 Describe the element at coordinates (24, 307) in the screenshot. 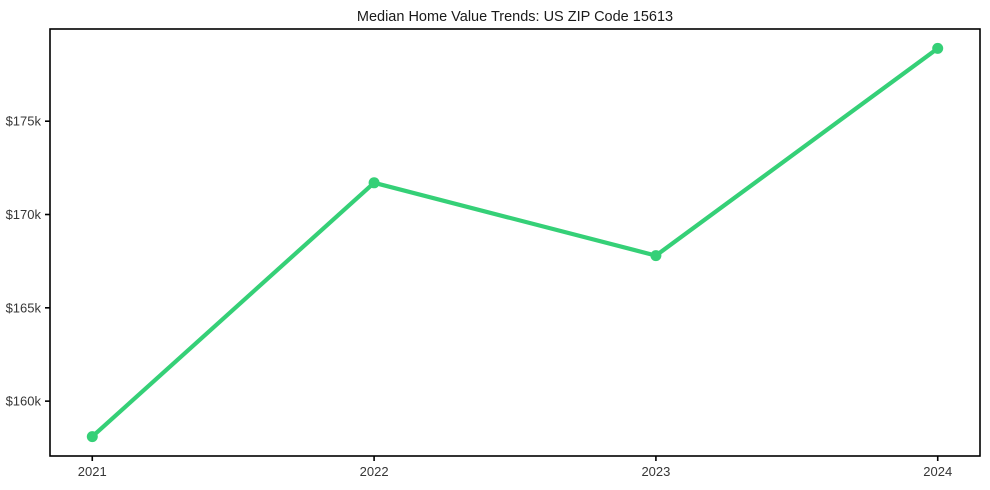

I see `y-tick-label: $165k` at that location.